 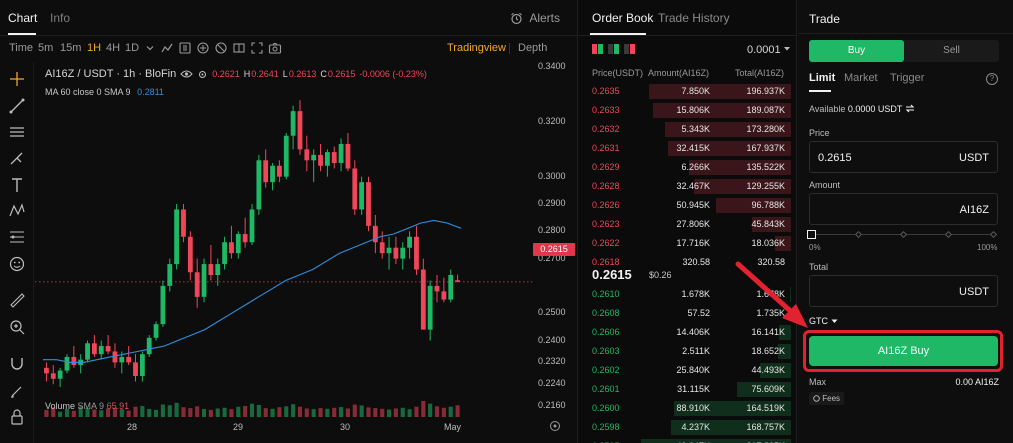 I want to click on help-icon: ?, so click(x=992, y=79).